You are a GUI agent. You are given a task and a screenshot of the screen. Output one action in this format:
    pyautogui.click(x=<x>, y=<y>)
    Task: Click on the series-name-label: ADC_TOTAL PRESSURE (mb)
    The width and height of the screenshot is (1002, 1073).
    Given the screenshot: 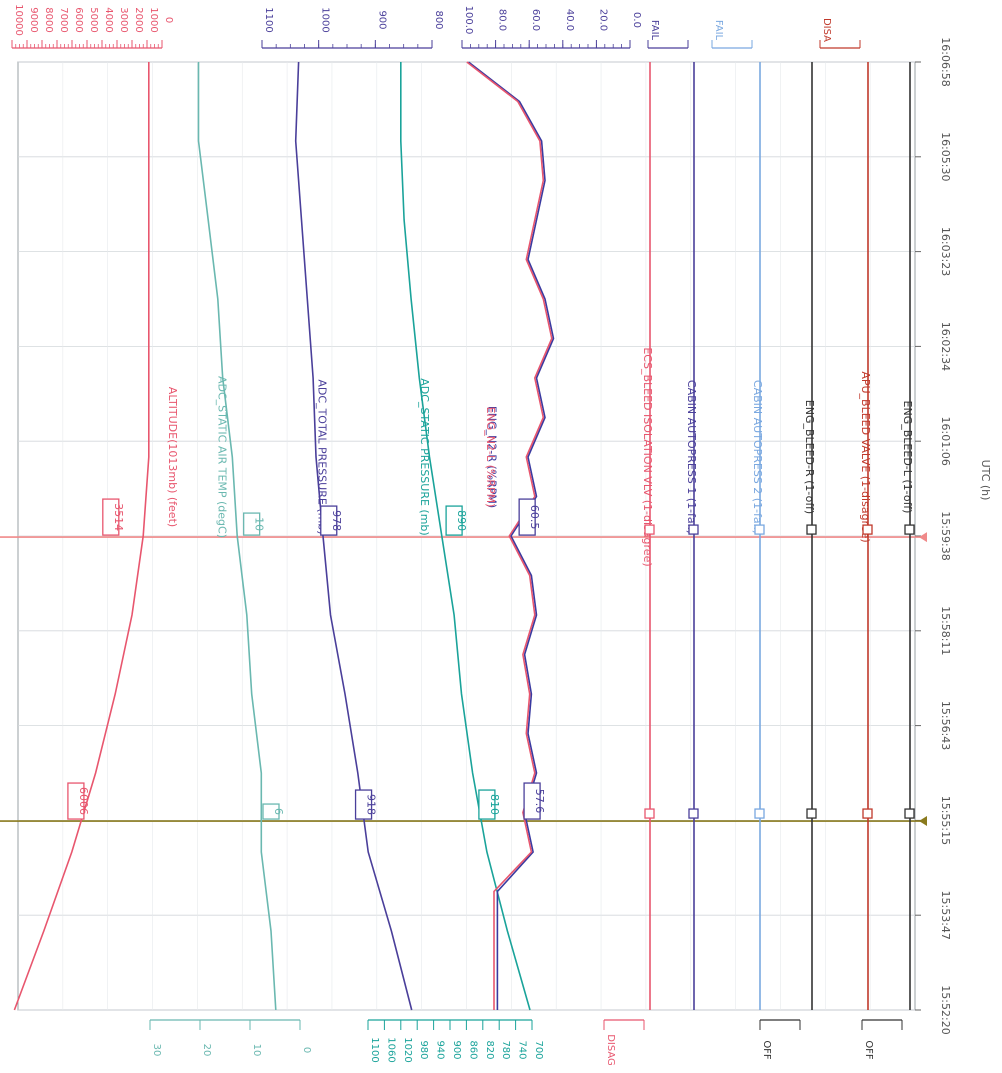 What is the action you would take?
    pyautogui.click(x=322, y=456)
    